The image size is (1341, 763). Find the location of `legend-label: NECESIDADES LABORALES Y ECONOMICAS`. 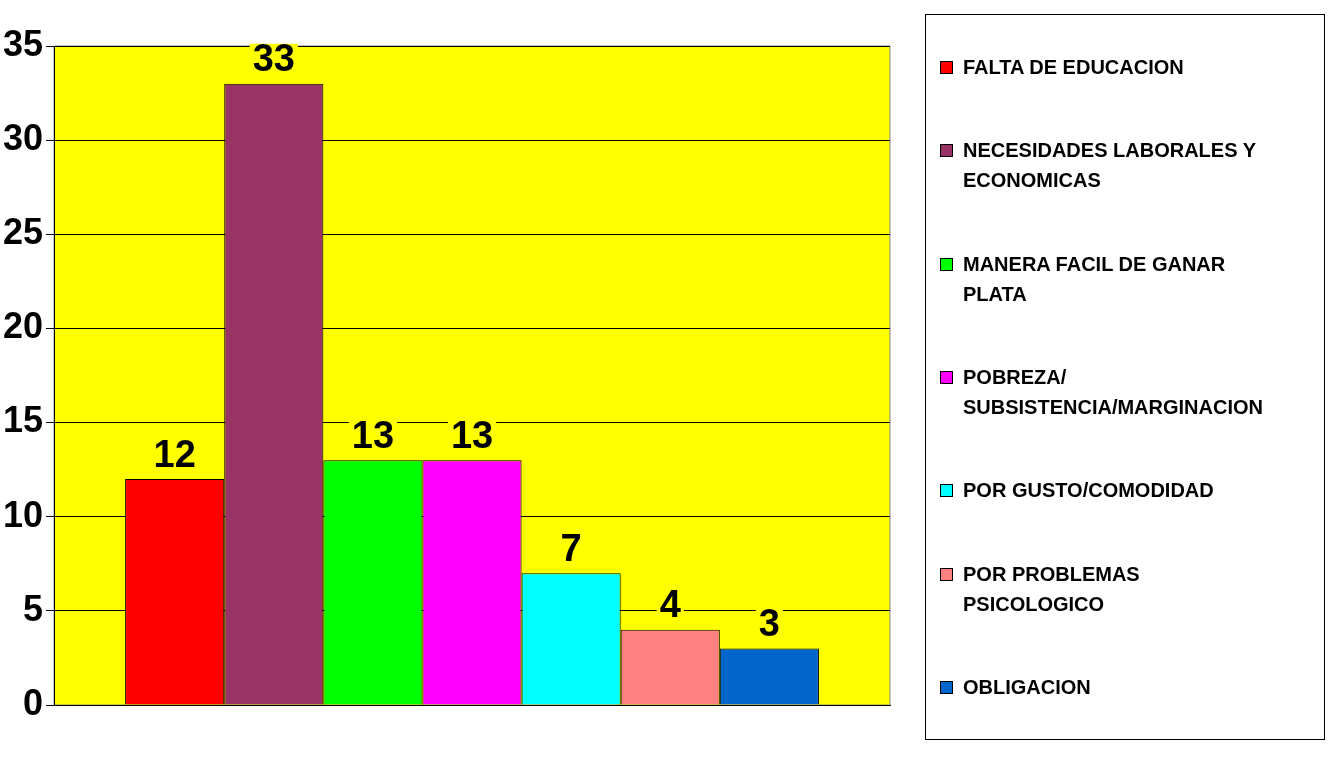

legend-label: NECESIDADES LABORALES Y ECONOMICAS is located at coordinates (1110, 166).